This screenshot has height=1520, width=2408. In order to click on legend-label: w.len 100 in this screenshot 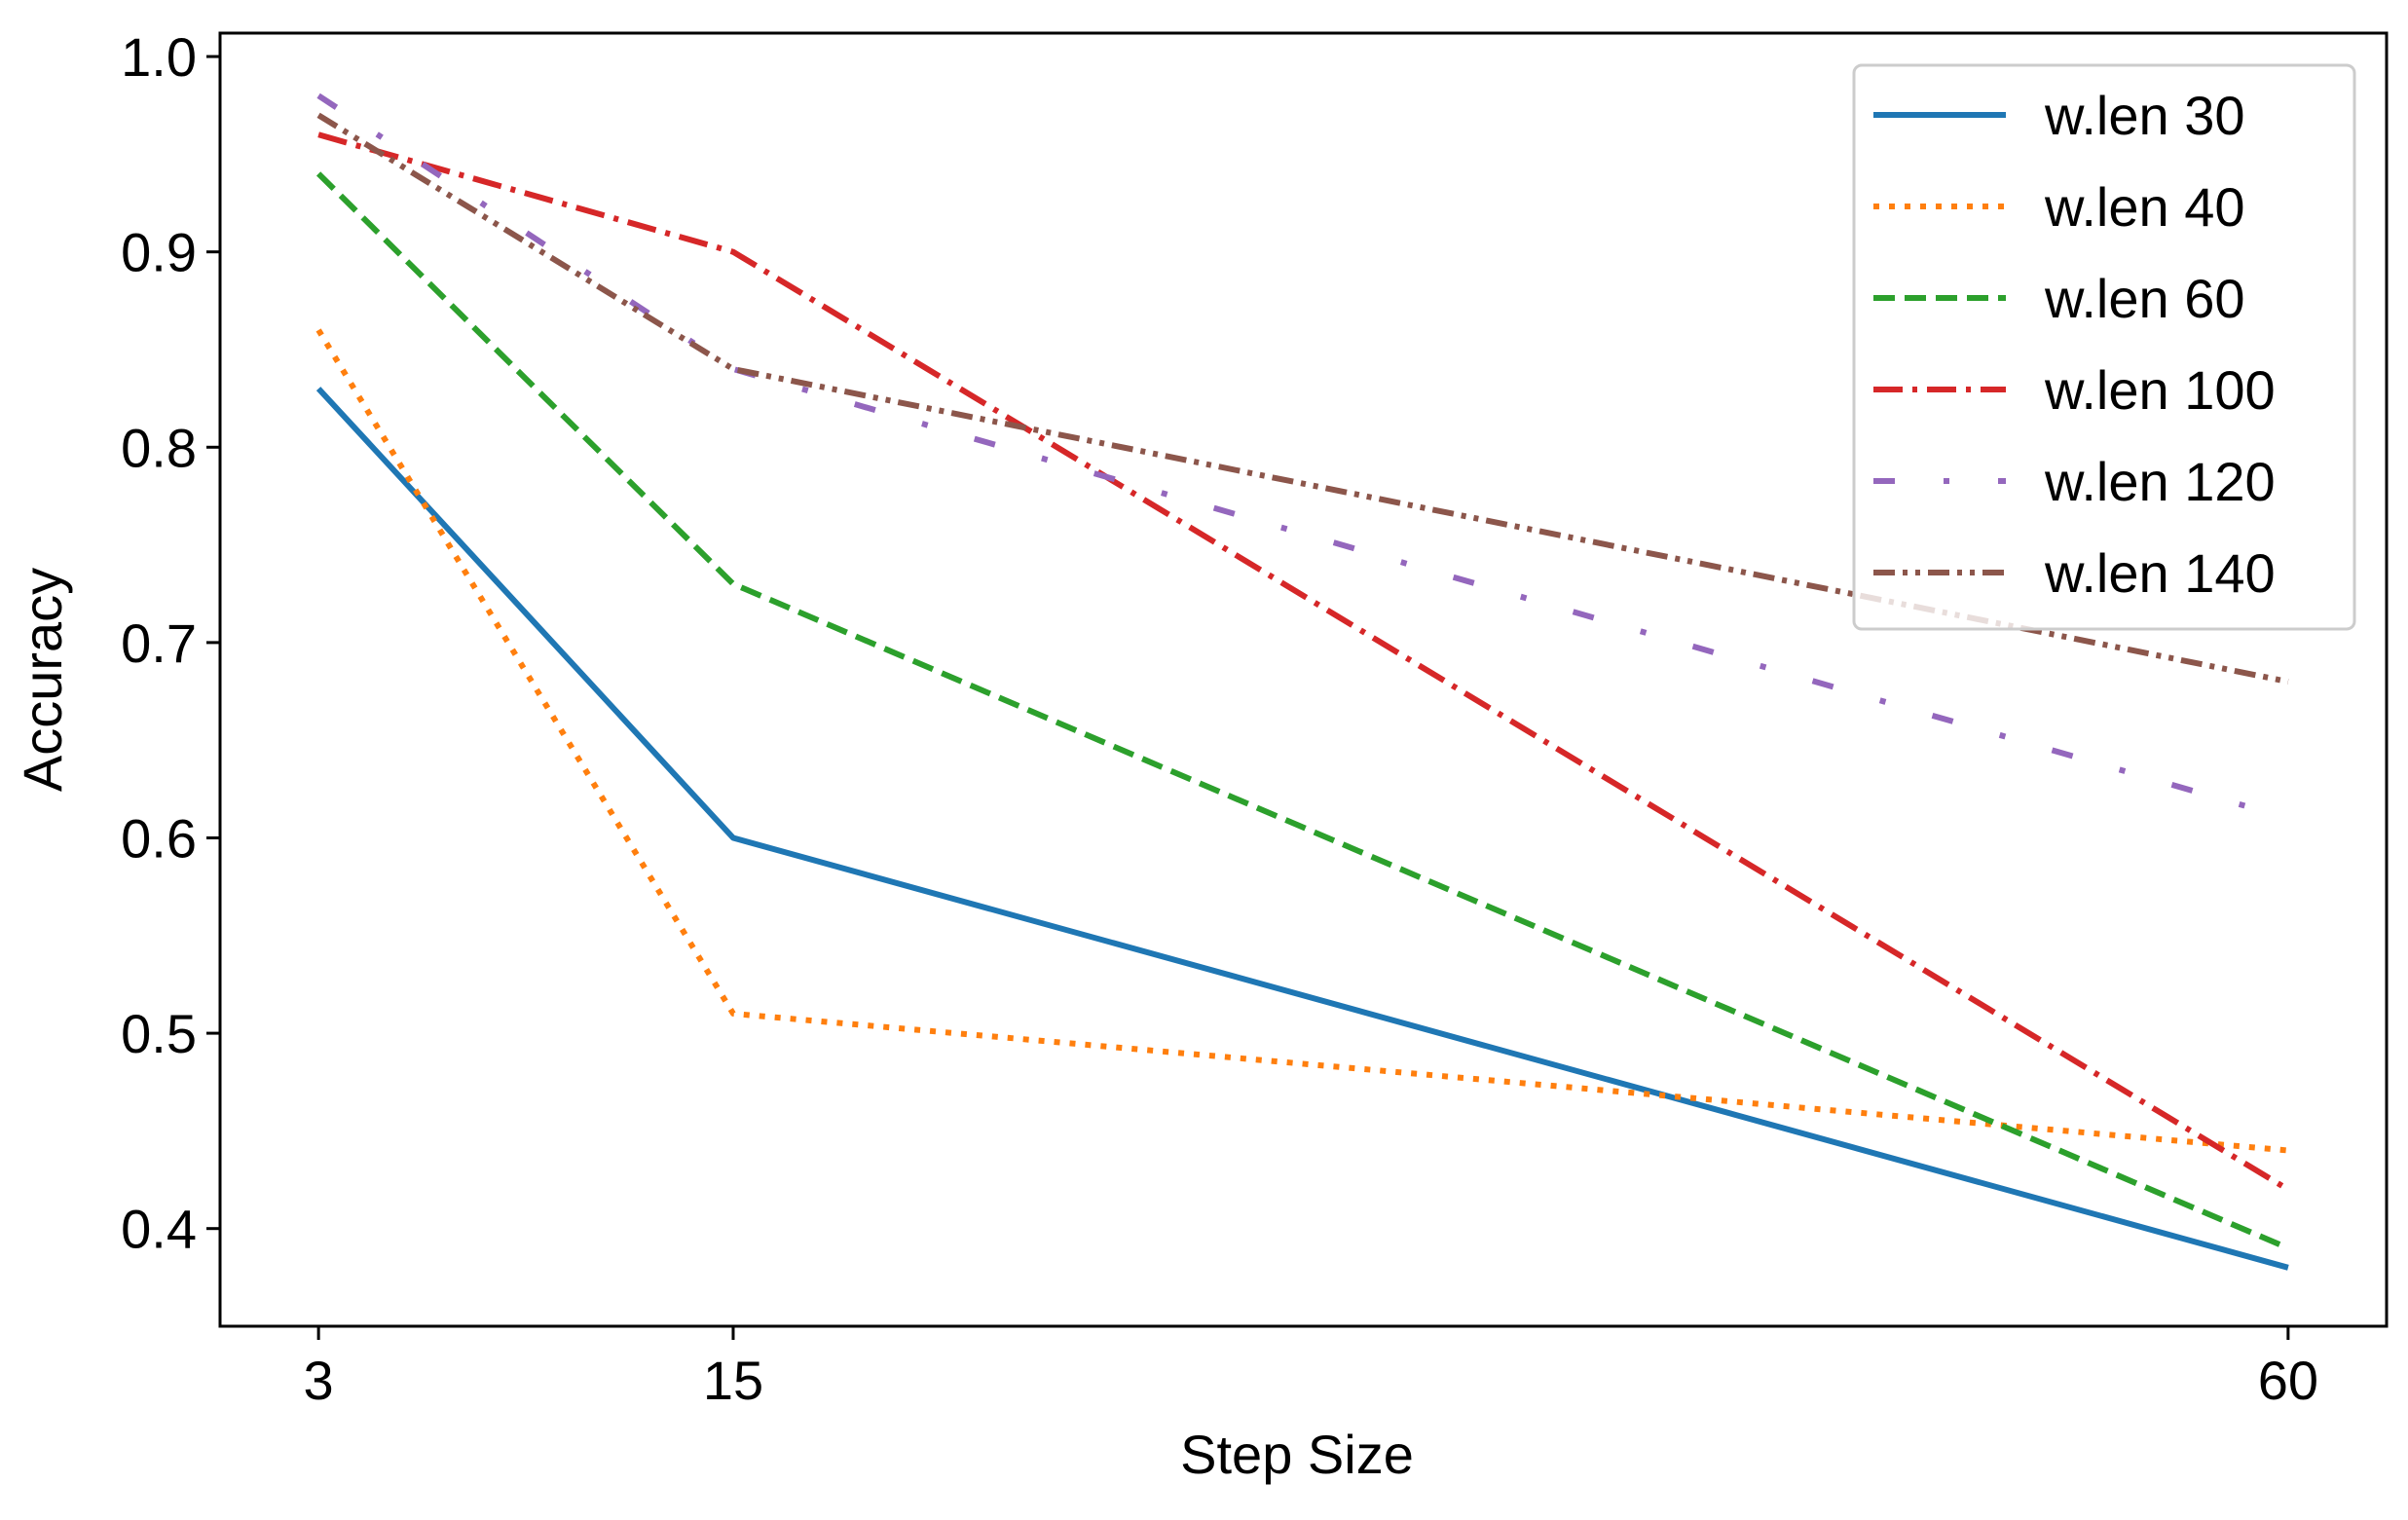, I will do `click(2160, 390)`.